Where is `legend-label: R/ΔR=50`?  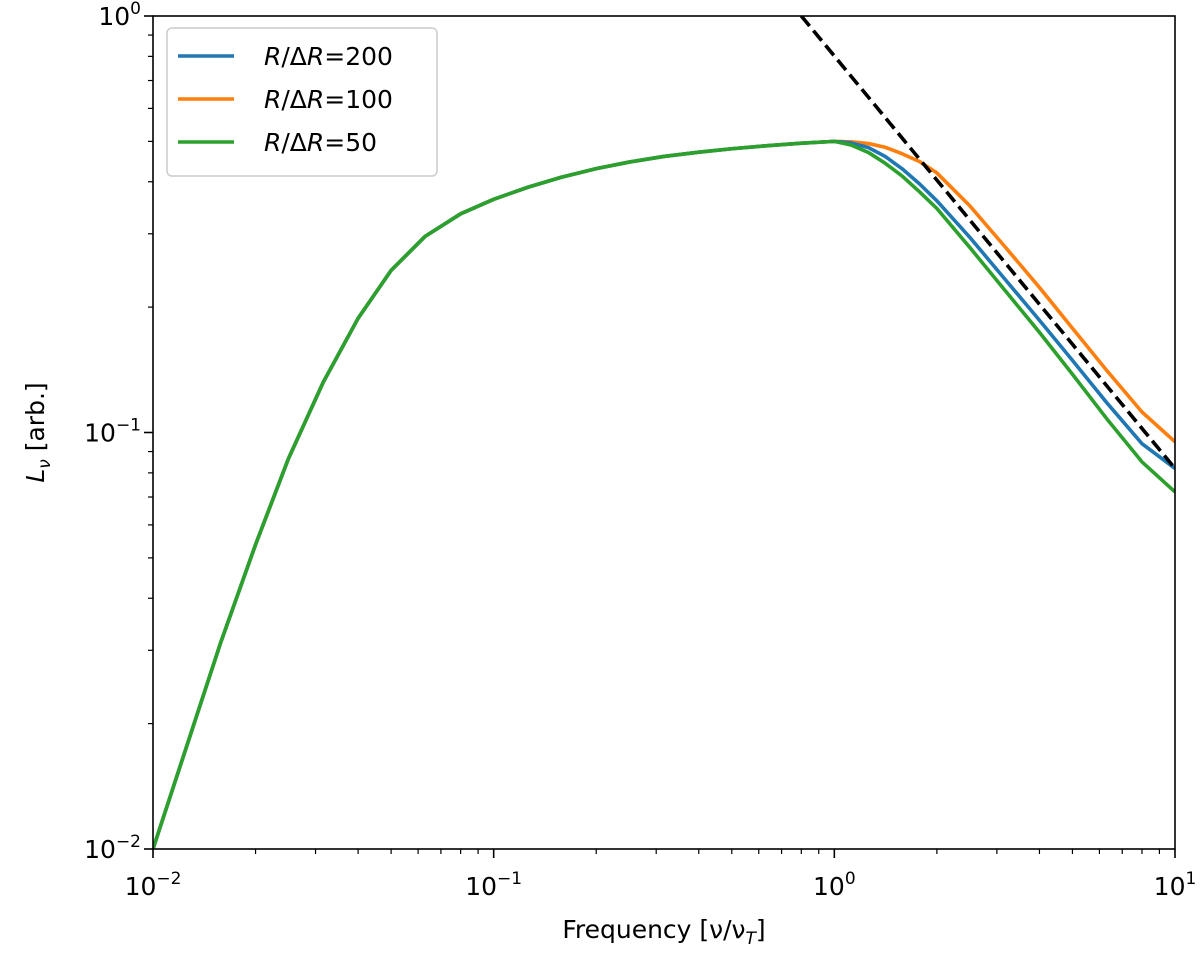 legend-label: R/ΔR=50 is located at coordinates (320, 142).